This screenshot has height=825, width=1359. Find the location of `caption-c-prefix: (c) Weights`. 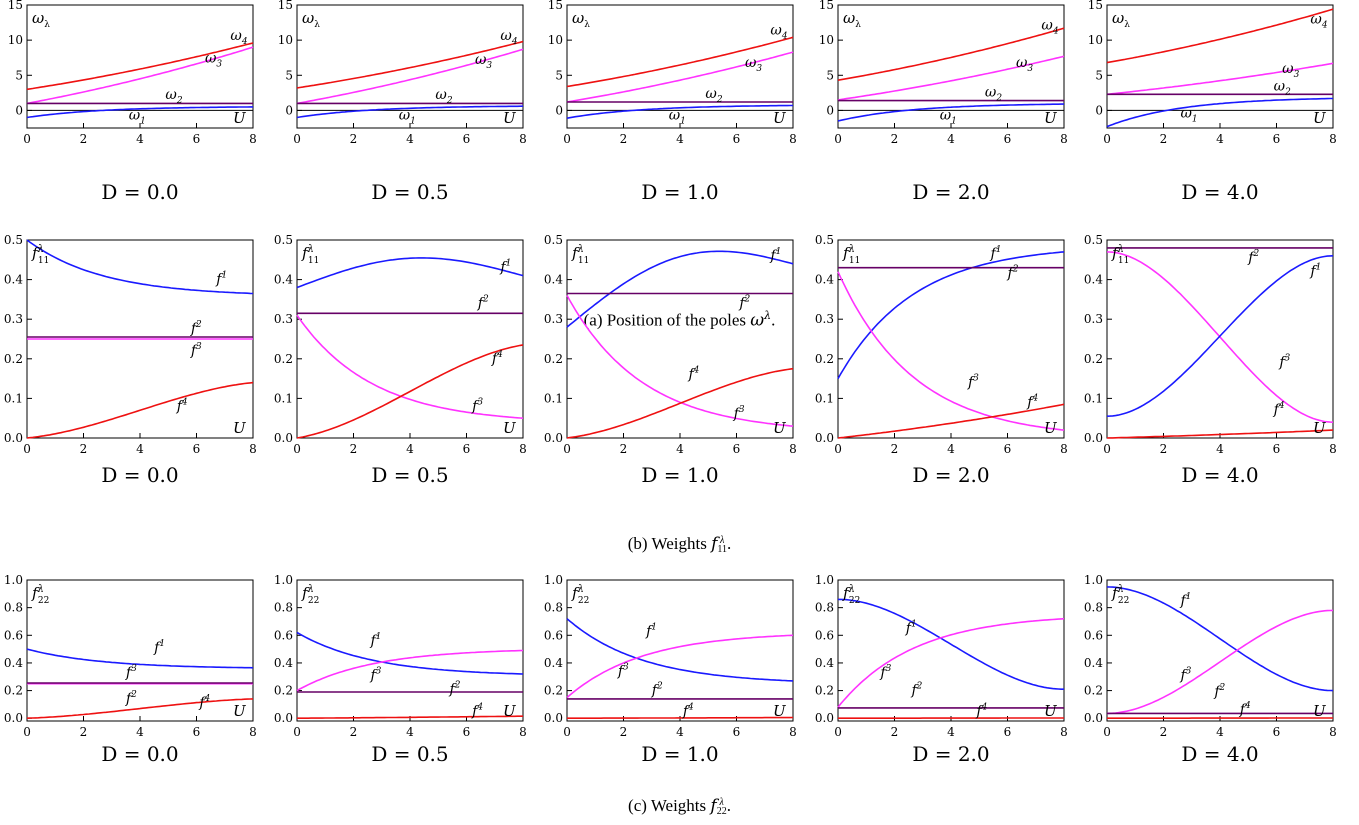

caption-c-prefix: (c) Weights is located at coordinates (669, 805).